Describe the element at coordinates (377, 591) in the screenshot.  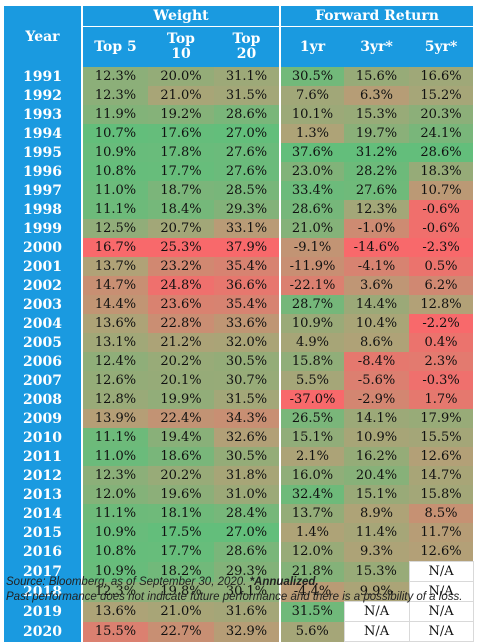
I see `forward-3yr-cell: 9.9%` at that location.